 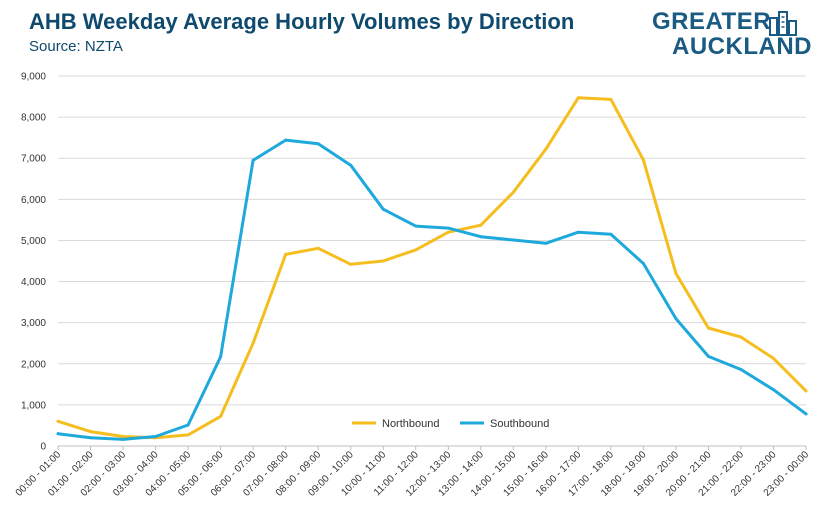 What do you see at coordinates (76, 46) in the screenshot?
I see `chart-subtitle: Source: NZTA` at bounding box center [76, 46].